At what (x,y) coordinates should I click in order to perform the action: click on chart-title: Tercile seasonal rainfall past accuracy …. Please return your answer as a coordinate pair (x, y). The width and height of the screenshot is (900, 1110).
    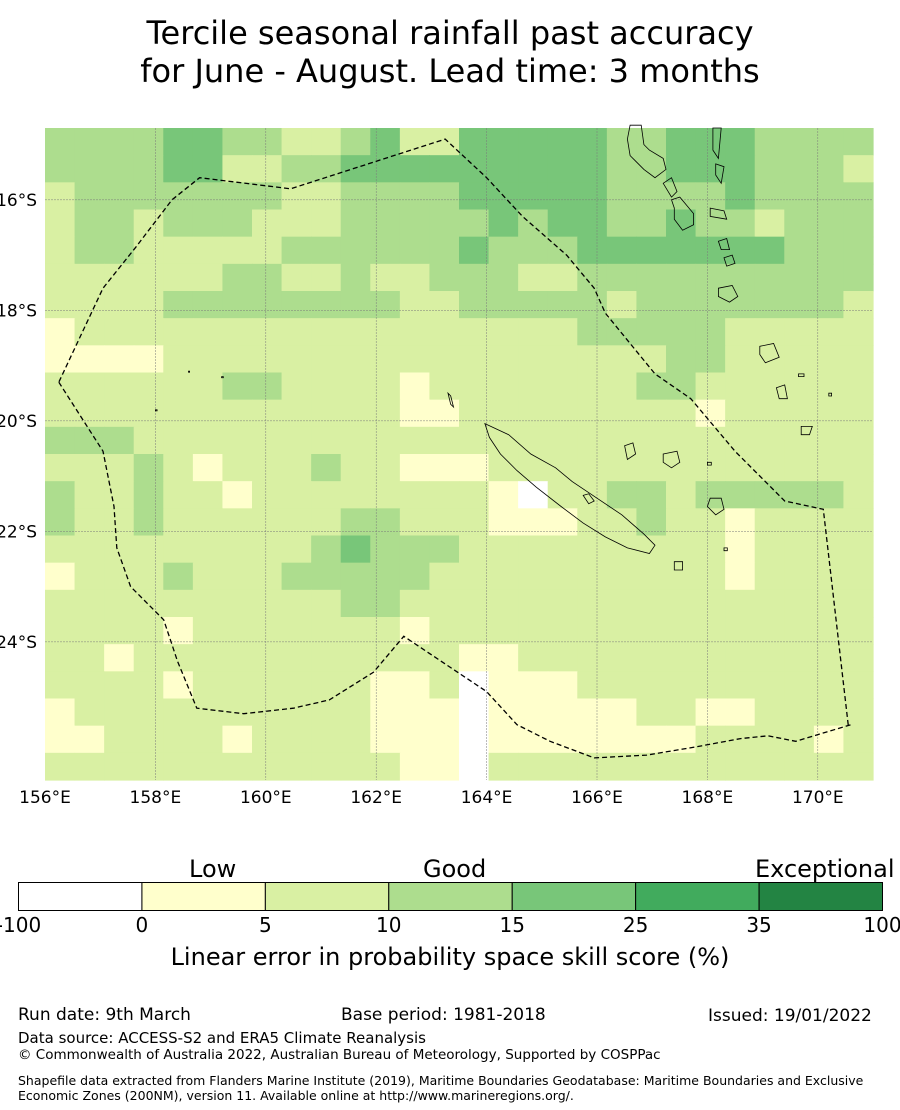
    Looking at the image, I should click on (450, 52).